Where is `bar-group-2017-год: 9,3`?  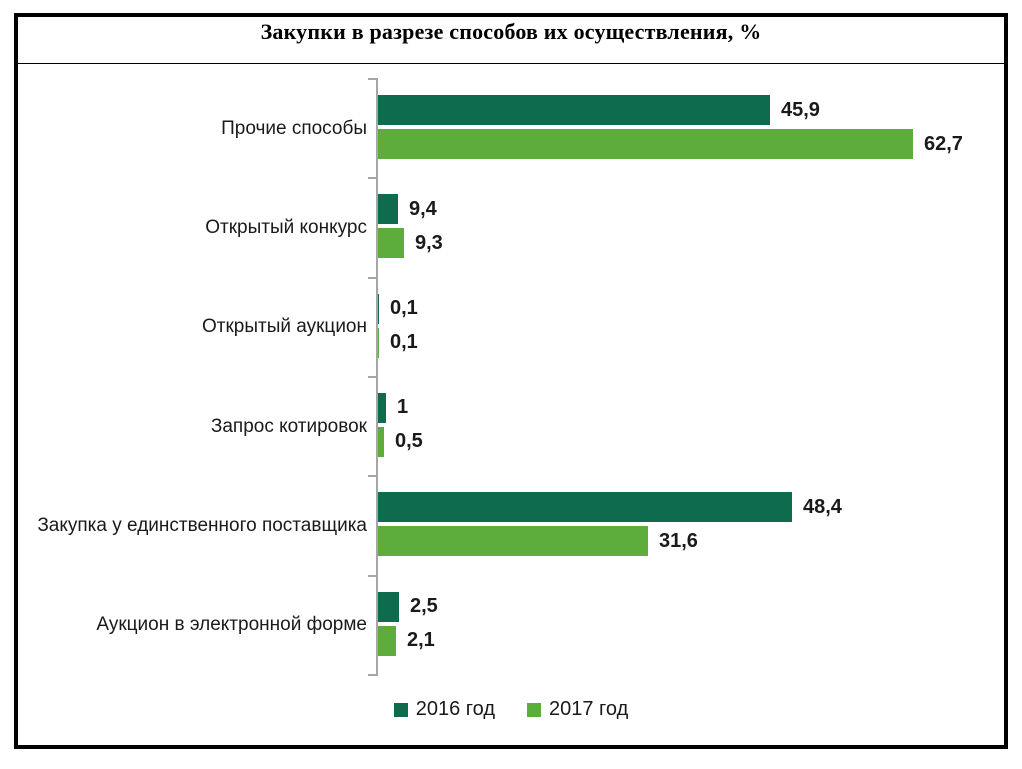 bar-group-2017-год: 9,3 is located at coordinates (410, 243).